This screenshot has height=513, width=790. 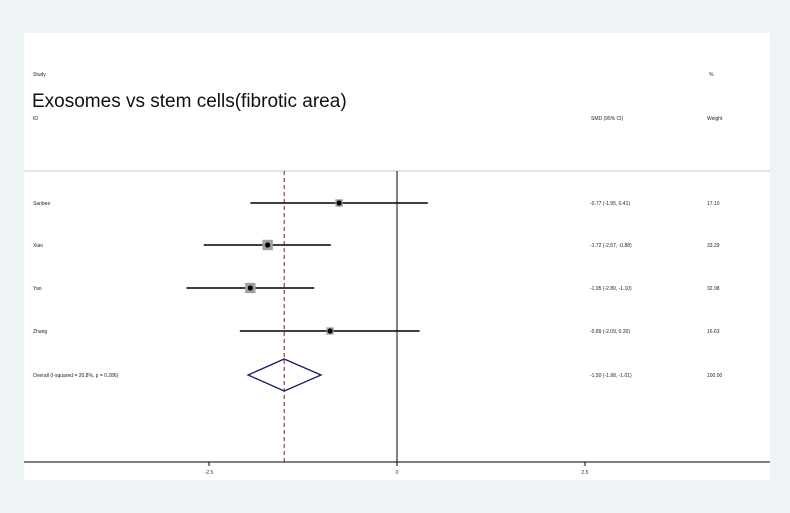 What do you see at coordinates (711, 75) in the screenshot?
I see `header-weight-percent: %` at bounding box center [711, 75].